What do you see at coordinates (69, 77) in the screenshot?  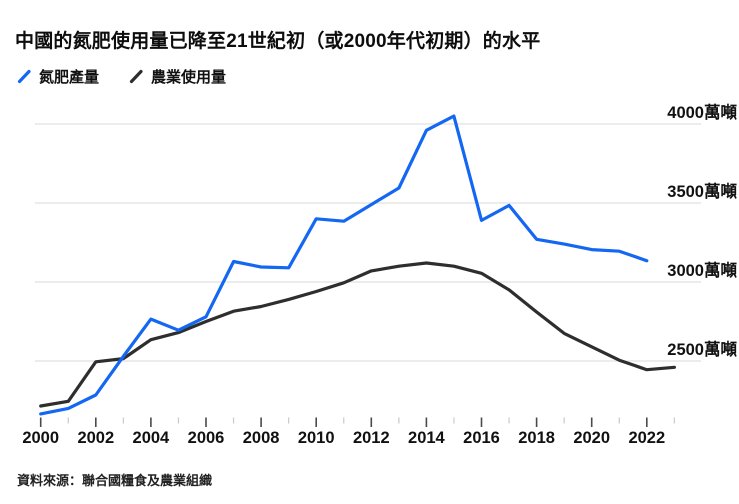 I see `legend-label-production: 氮肥產量` at bounding box center [69, 77].